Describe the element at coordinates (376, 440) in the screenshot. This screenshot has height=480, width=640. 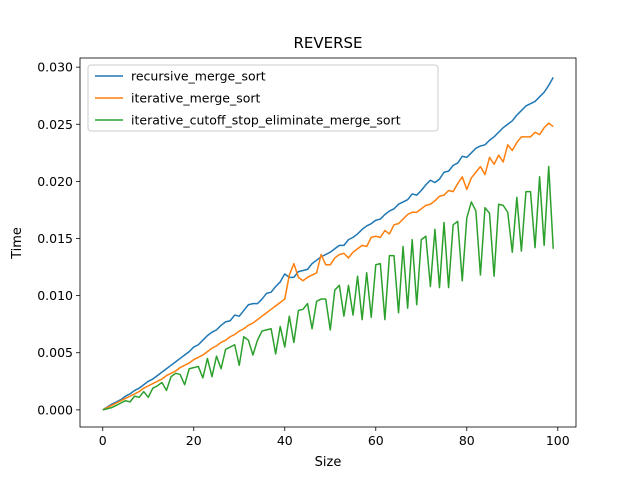
I see `x-tick-label: 60` at that location.